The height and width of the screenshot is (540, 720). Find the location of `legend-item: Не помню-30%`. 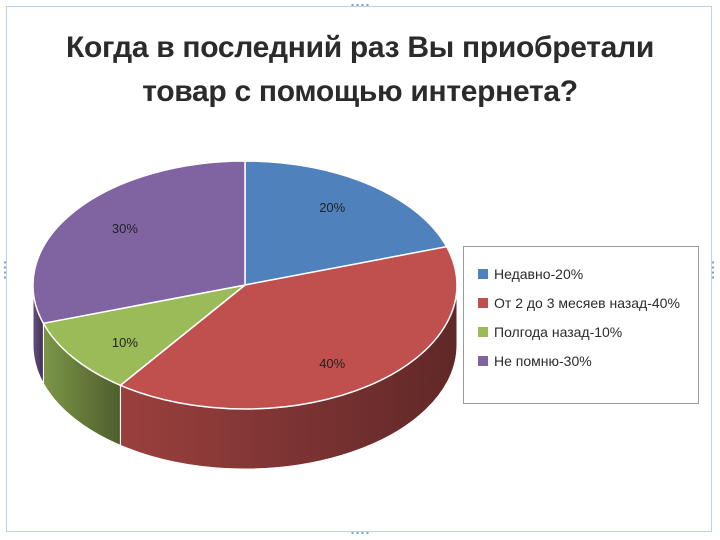

legend-item: Не помню-30% is located at coordinates (588, 360).